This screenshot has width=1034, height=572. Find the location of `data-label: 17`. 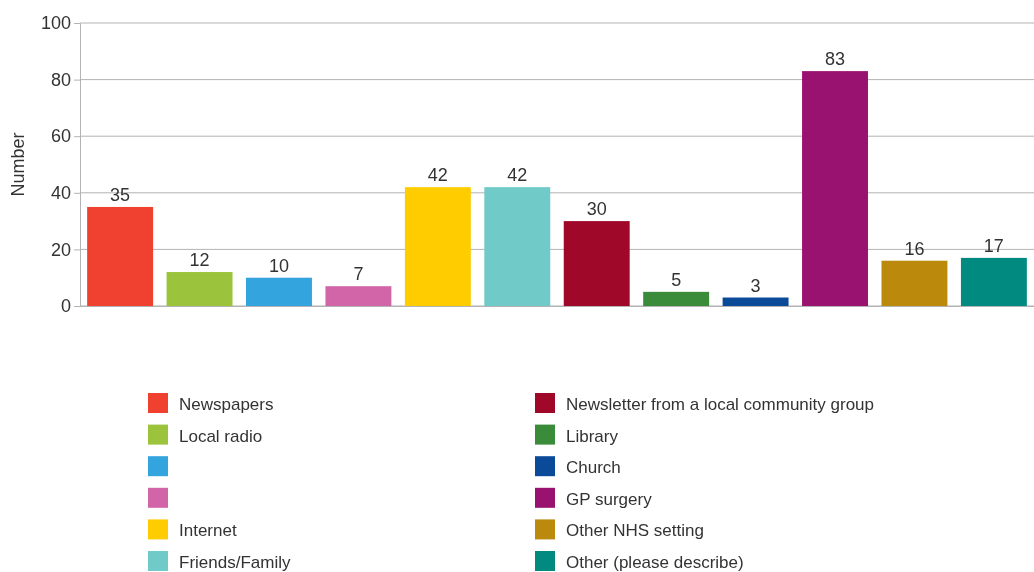

data-label: 17 is located at coordinates (993, 245).